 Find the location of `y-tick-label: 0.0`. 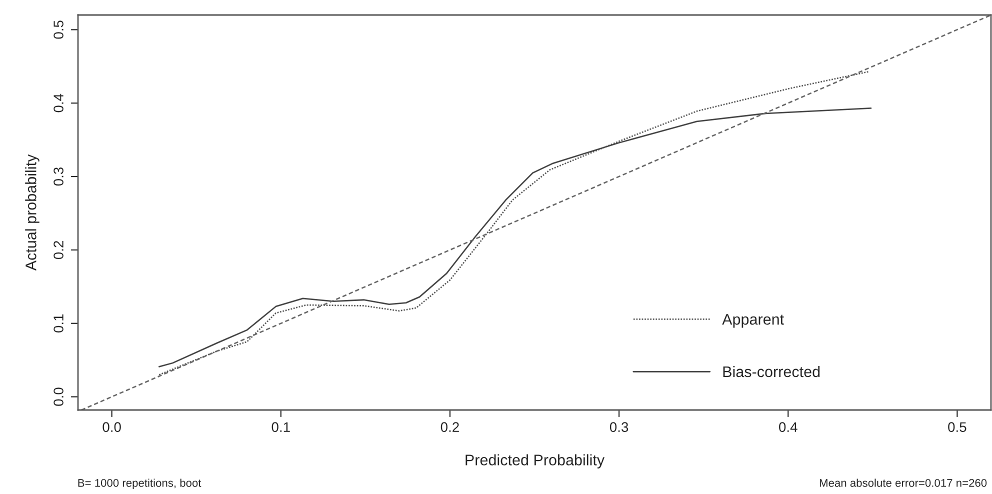

y-tick-label: 0.0 is located at coordinates (59, 397).